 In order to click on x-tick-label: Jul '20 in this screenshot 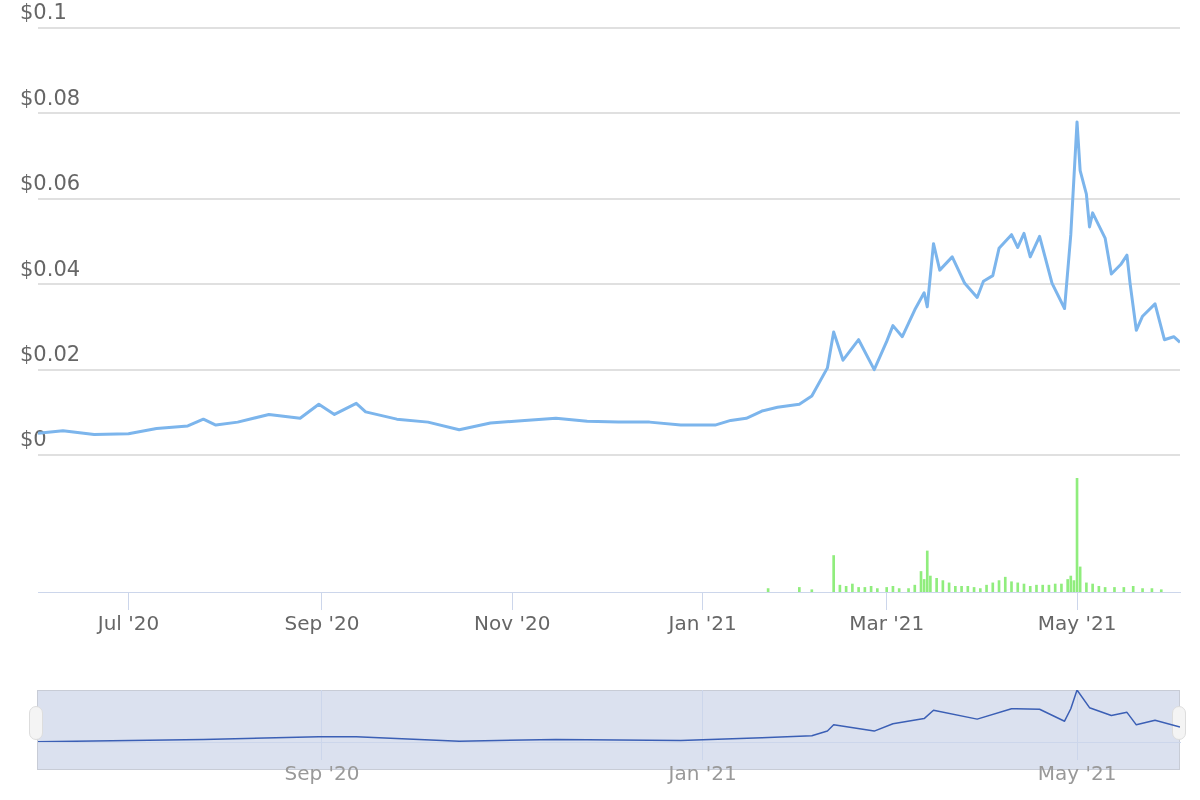, I will do `click(127, 623)`.